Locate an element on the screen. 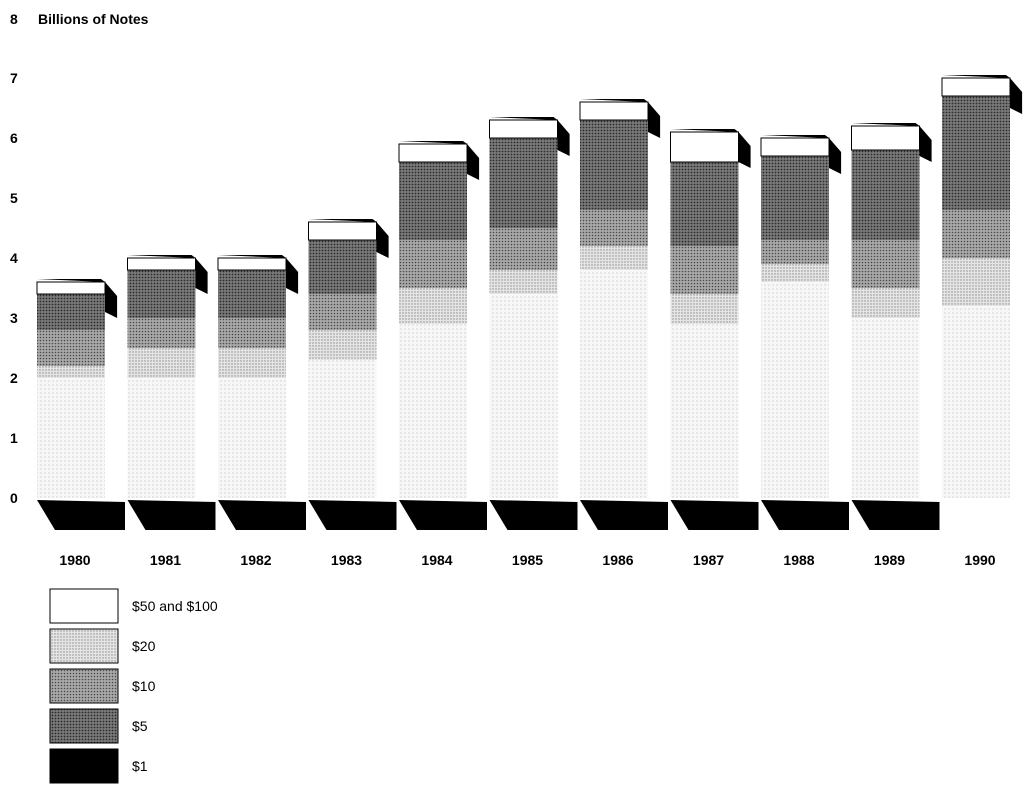  bar-stack-1990 is located at coordinates (982, 286).